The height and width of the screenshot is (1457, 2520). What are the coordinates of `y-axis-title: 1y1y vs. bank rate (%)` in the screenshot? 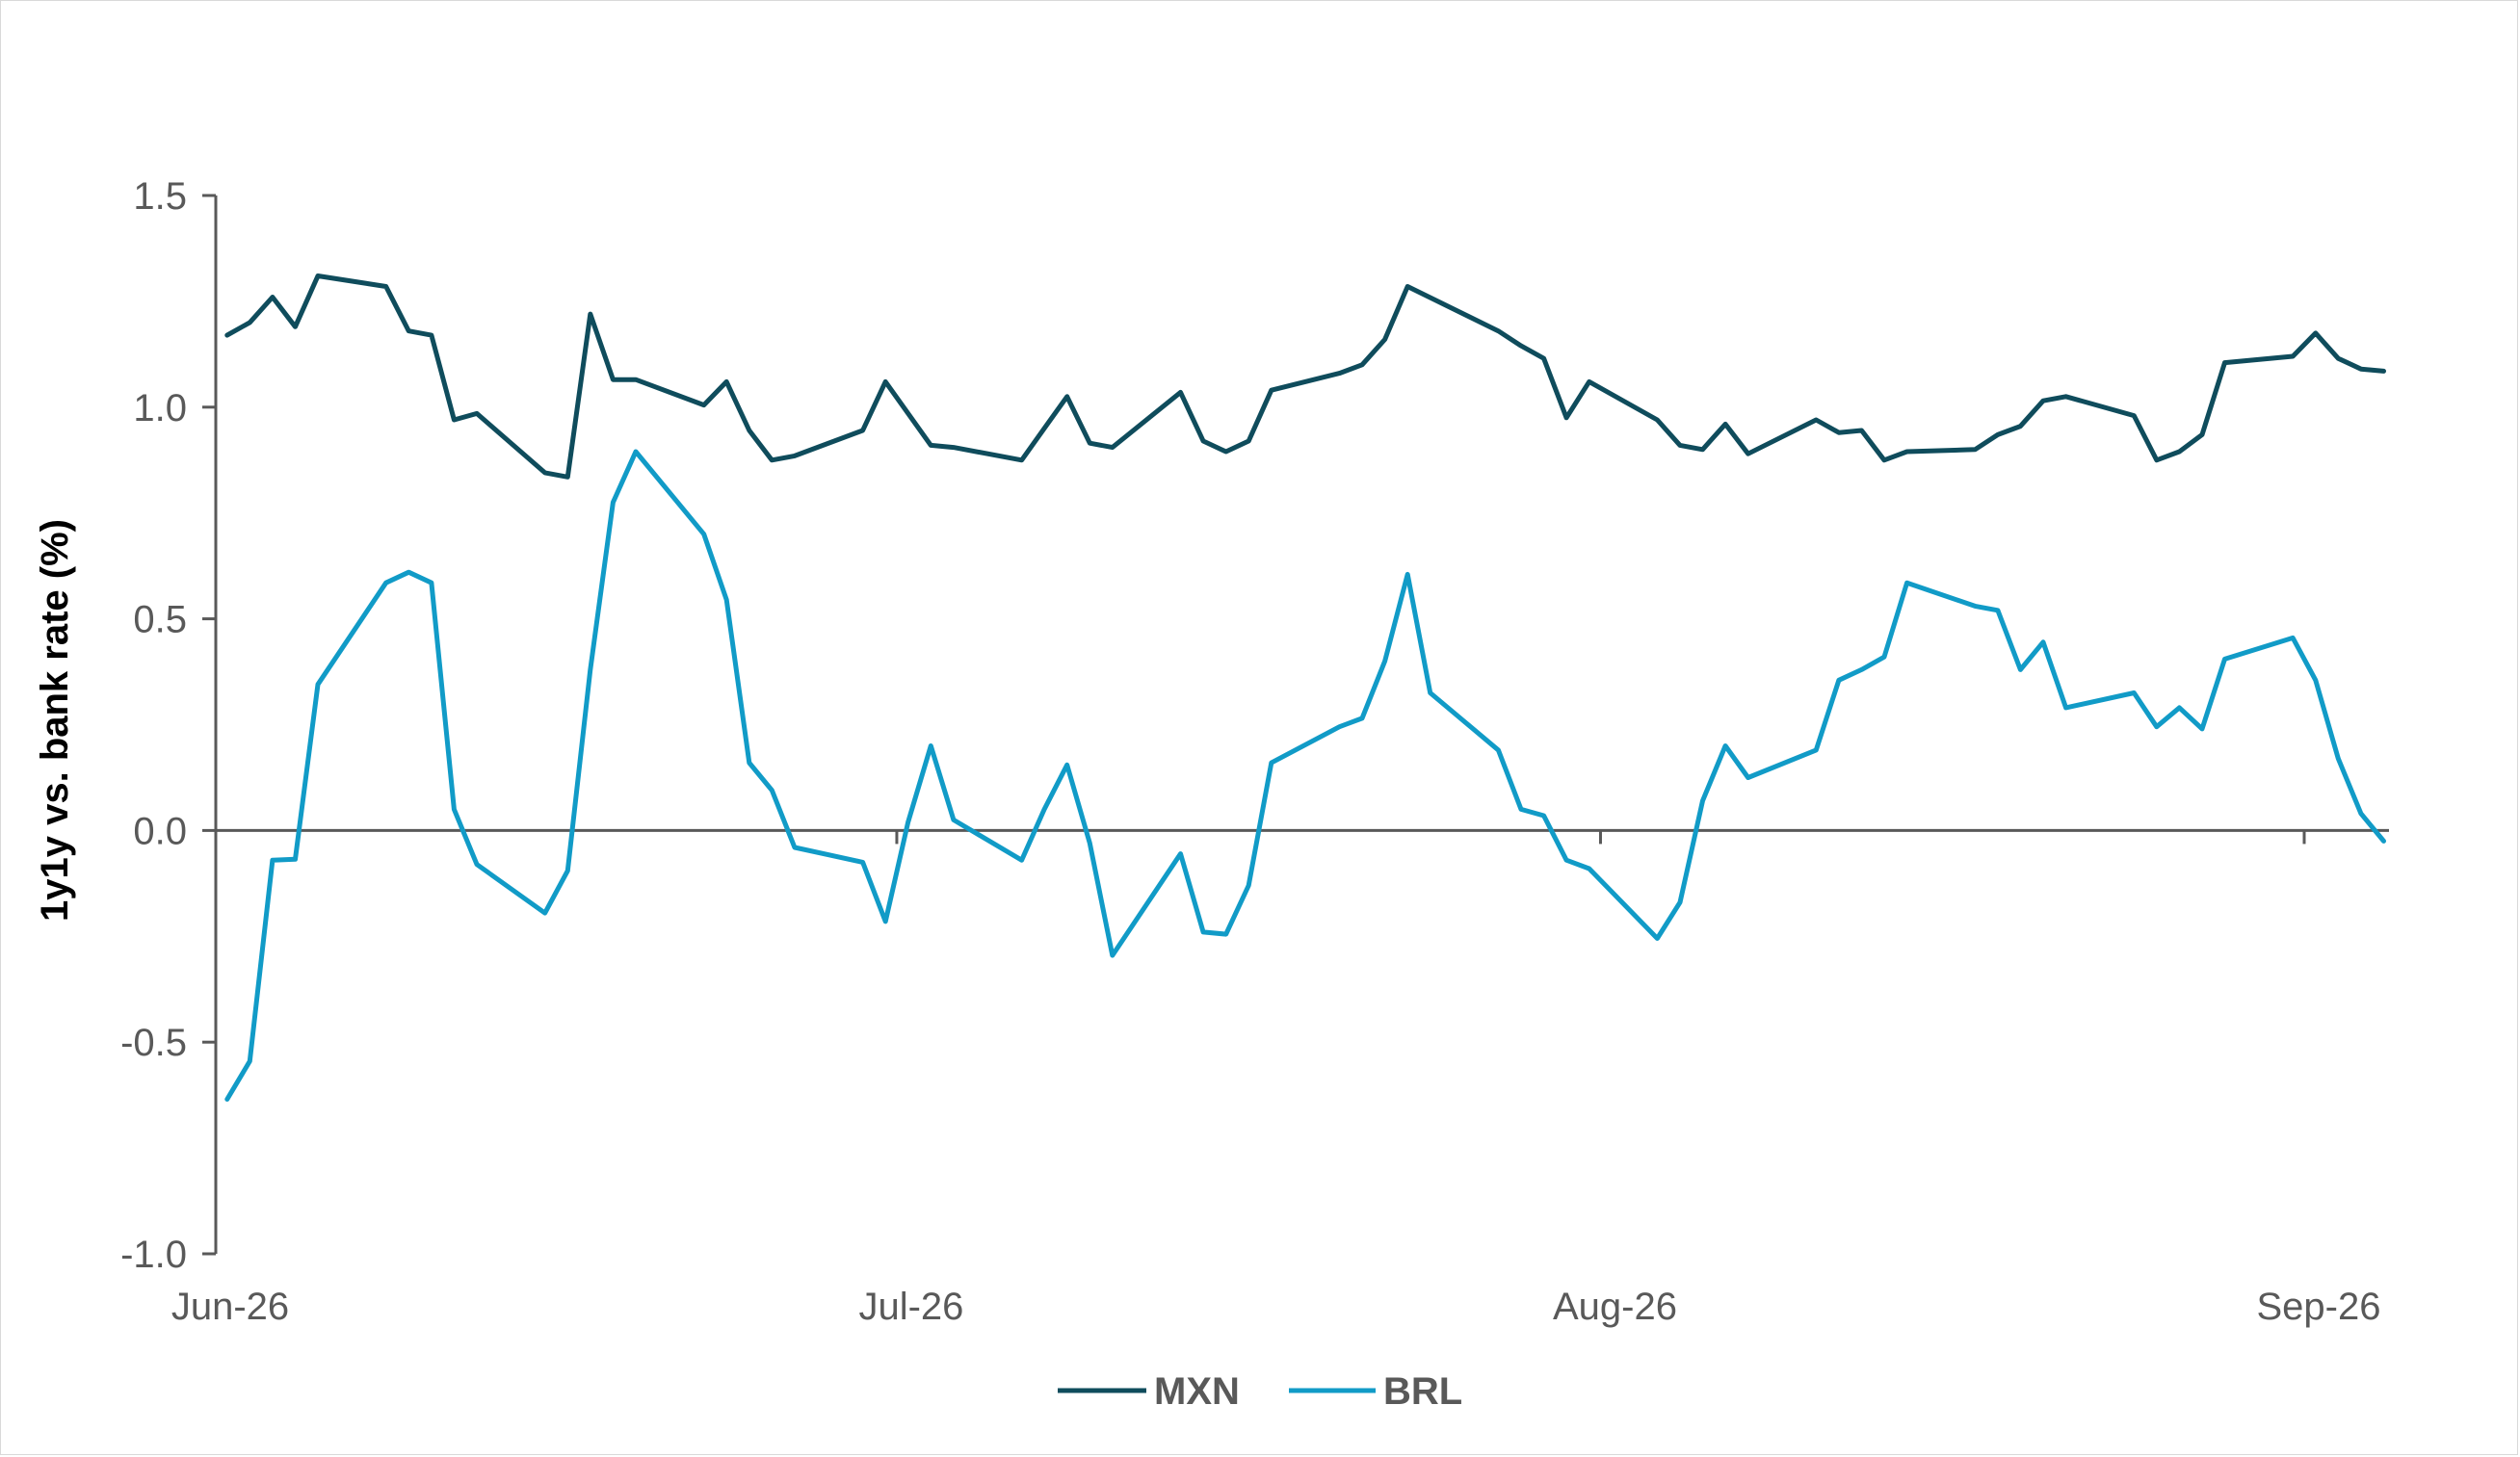 It's located at (55, 720).